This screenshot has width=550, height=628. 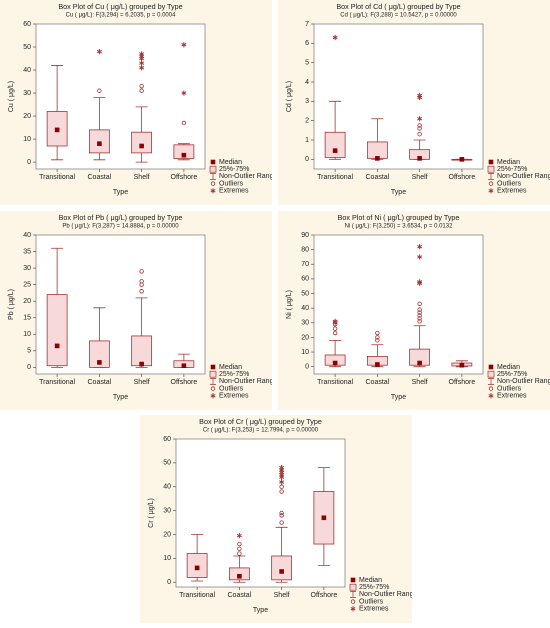 I want to click on legend-label: Outliers, so click(x=371, y=601).